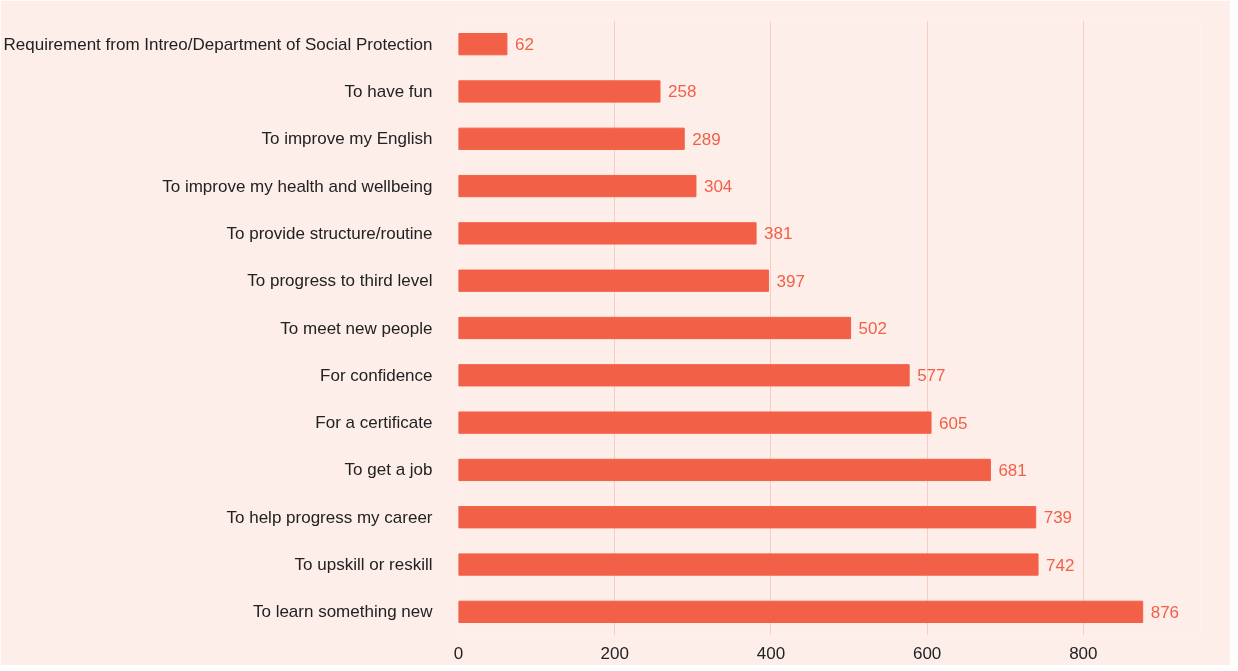 The image size is (1238, 671). What do you see at coordinates (218, 44) in the screenshot?
I see `y-tick-label: Requirement from Intreo/Department of Social Protection` at bounding box center [218, 44].